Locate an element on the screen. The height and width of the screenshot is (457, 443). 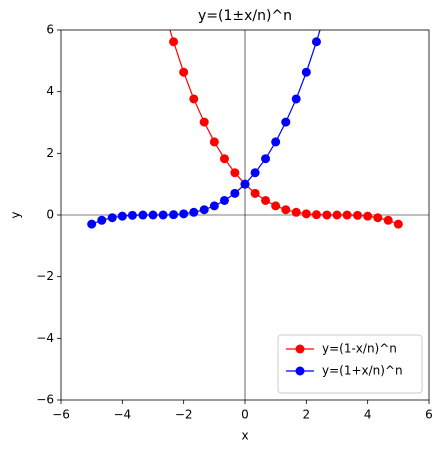
x-tick-label: −6 is located at coordinates (61, 415).